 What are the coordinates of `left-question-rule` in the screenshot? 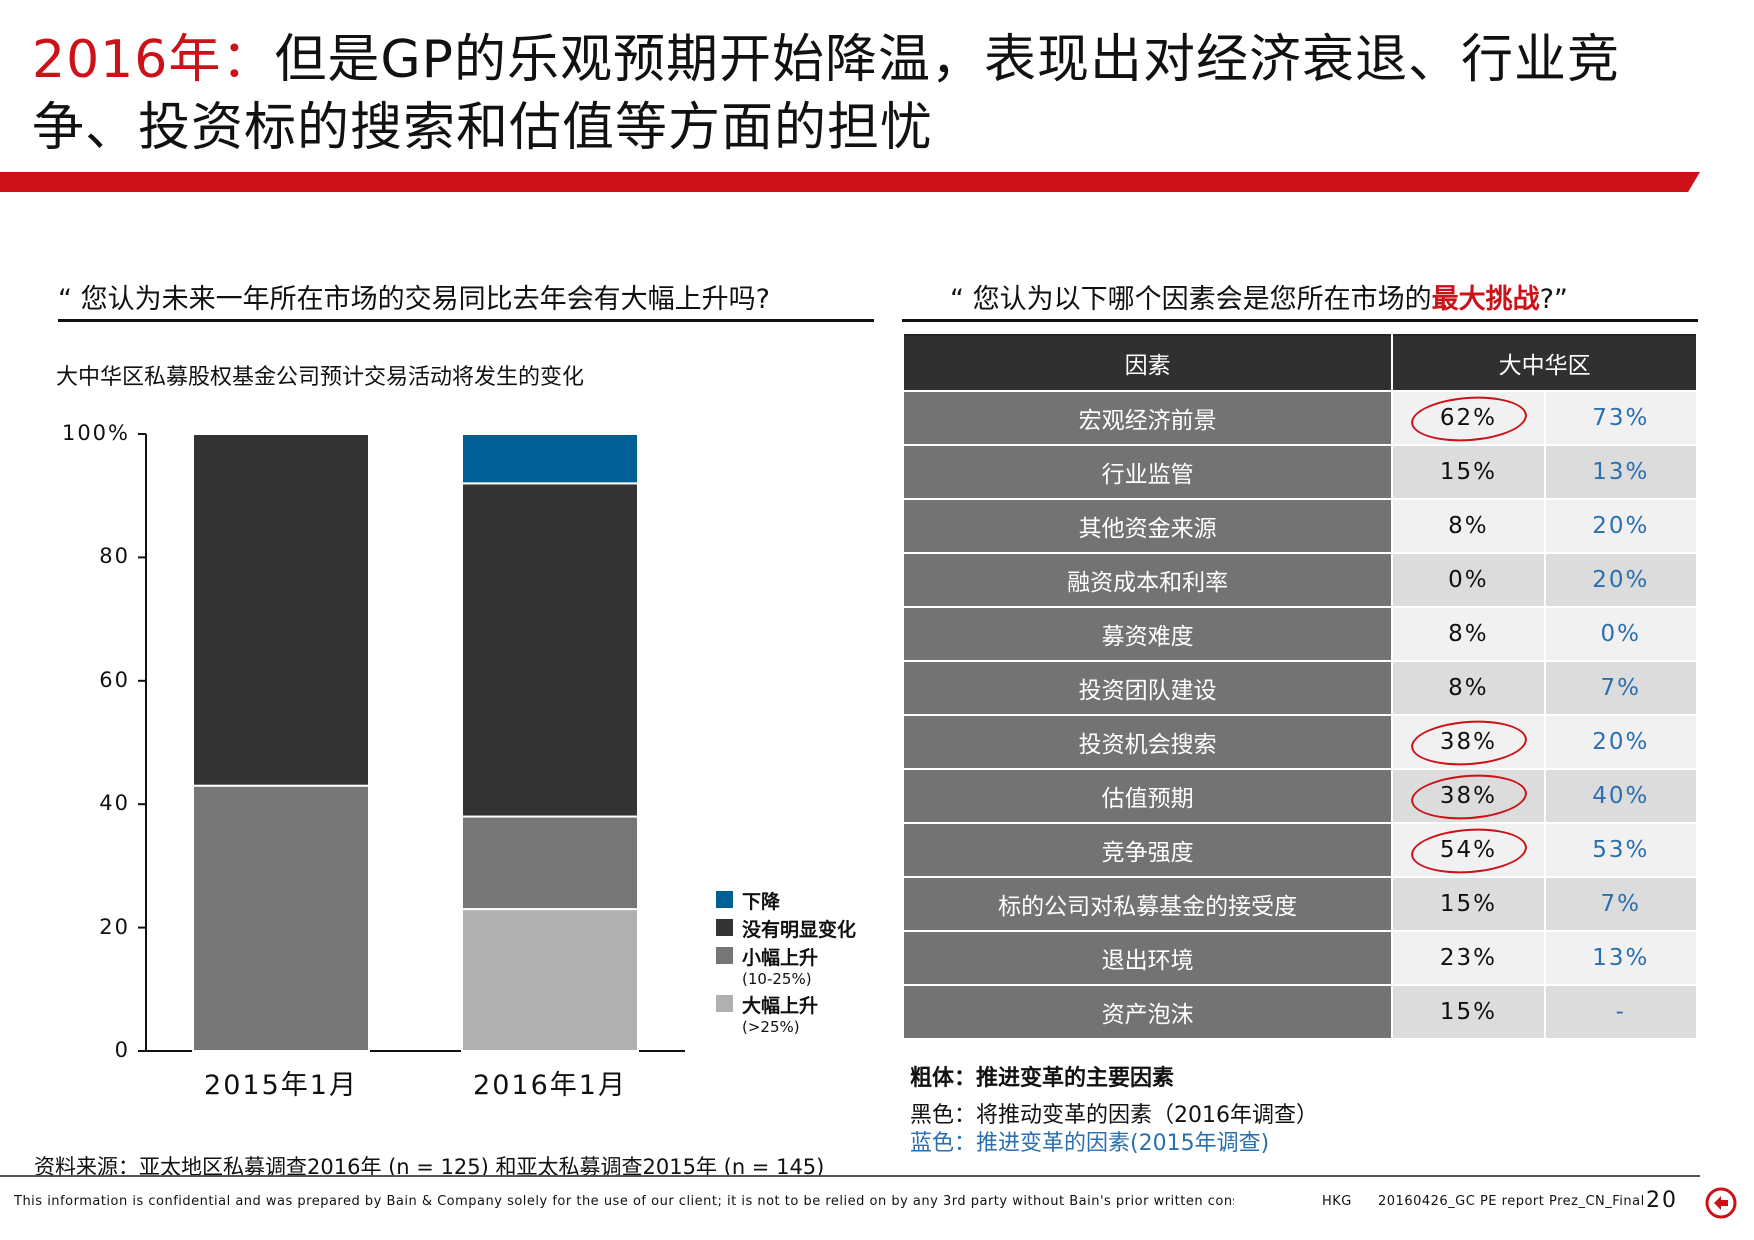 It's located at (466, 320).